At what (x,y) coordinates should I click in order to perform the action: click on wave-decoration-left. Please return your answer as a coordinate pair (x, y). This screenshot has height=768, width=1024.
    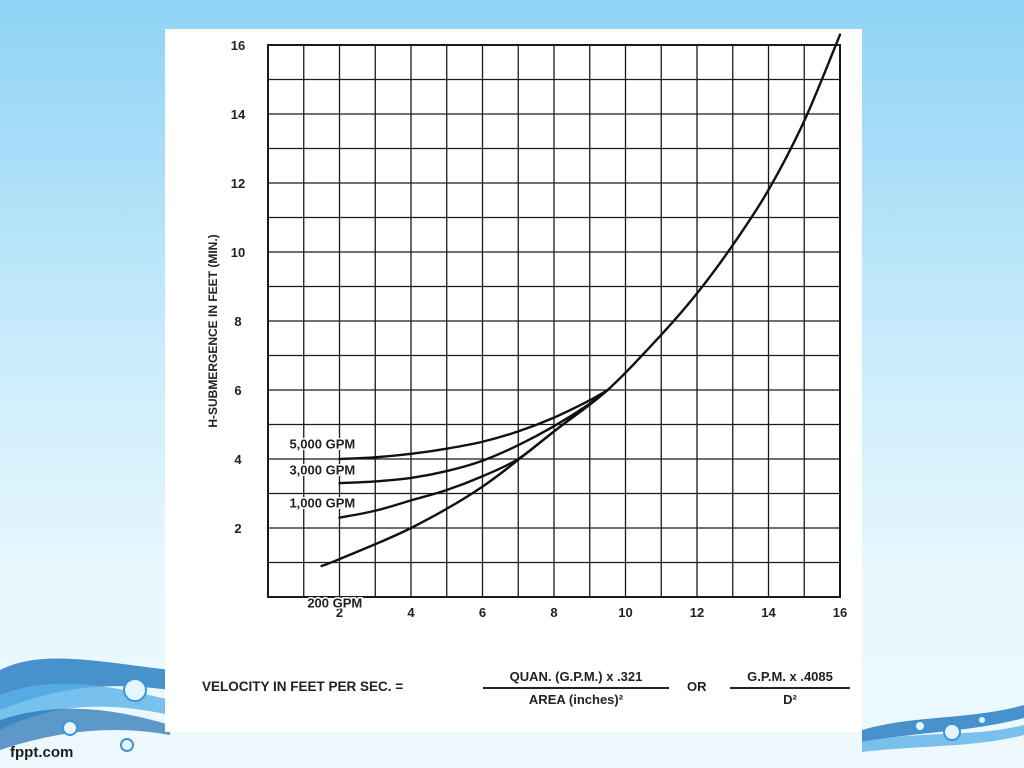
    Looking at the image, I should click on (85, 705).